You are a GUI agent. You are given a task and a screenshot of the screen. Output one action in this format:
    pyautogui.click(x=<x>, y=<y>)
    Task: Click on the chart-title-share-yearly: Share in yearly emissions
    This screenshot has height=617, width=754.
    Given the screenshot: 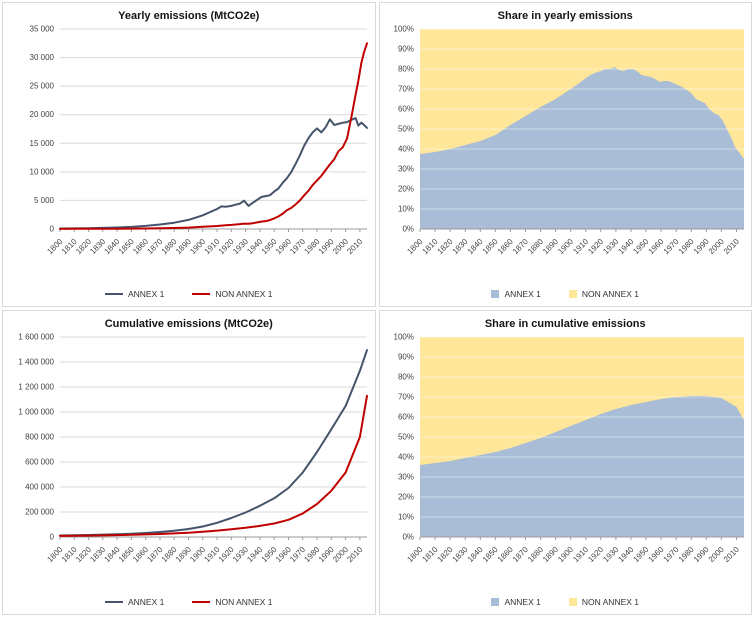 What is the action you would take?
    pyautogui.click(x=565, y=16)
    